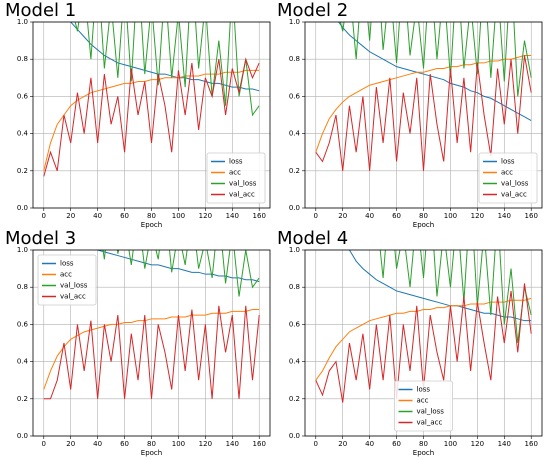  What do you see at coordinates (40, 238) in the screenshot?
I see `chart-title: Model 3` at bounding box center [40, 238].